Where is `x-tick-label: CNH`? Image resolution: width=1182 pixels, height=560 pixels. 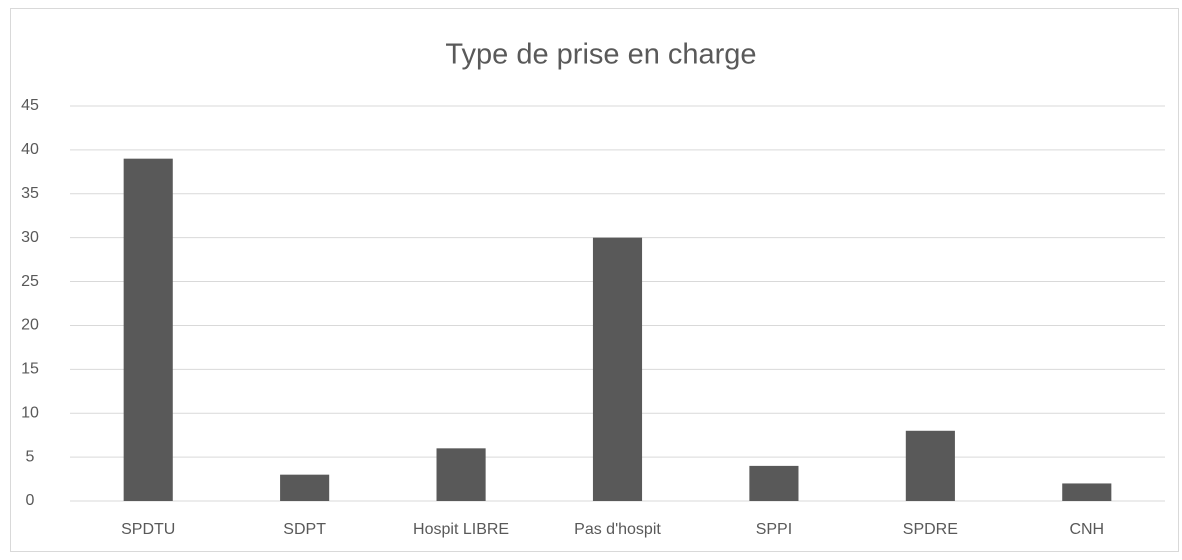
x-tick-label: CNH is located at coordinates (1086, 529).